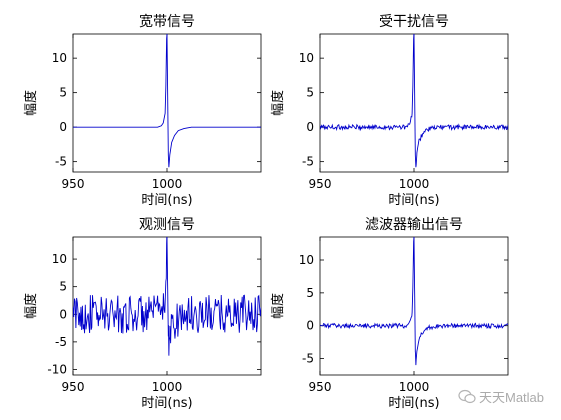  I want to click on subplot-title: 观测信号, so click(167, 225).